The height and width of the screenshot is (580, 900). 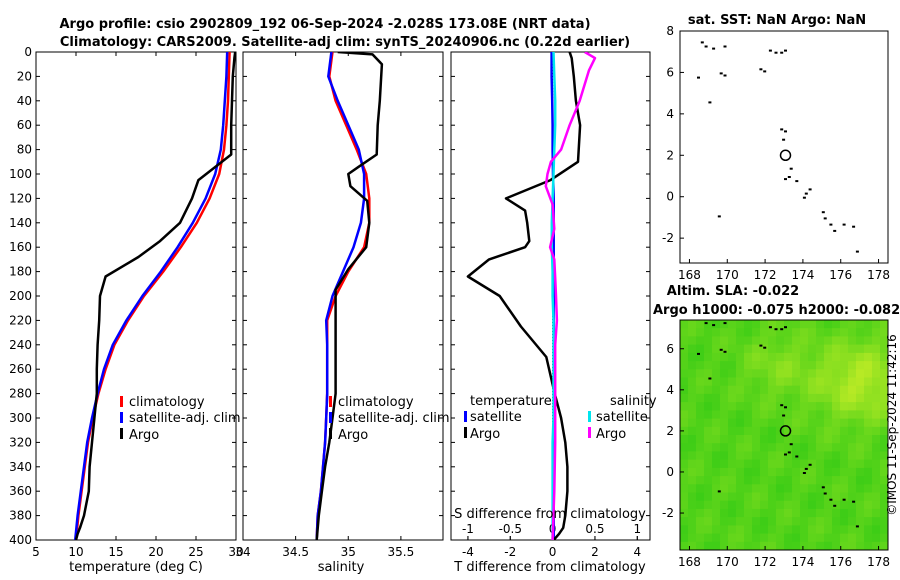 What do you see at coordinates (20, 442) in the screenshot?
I see `y-tick-label: 320` at bounding box center [20, 442].